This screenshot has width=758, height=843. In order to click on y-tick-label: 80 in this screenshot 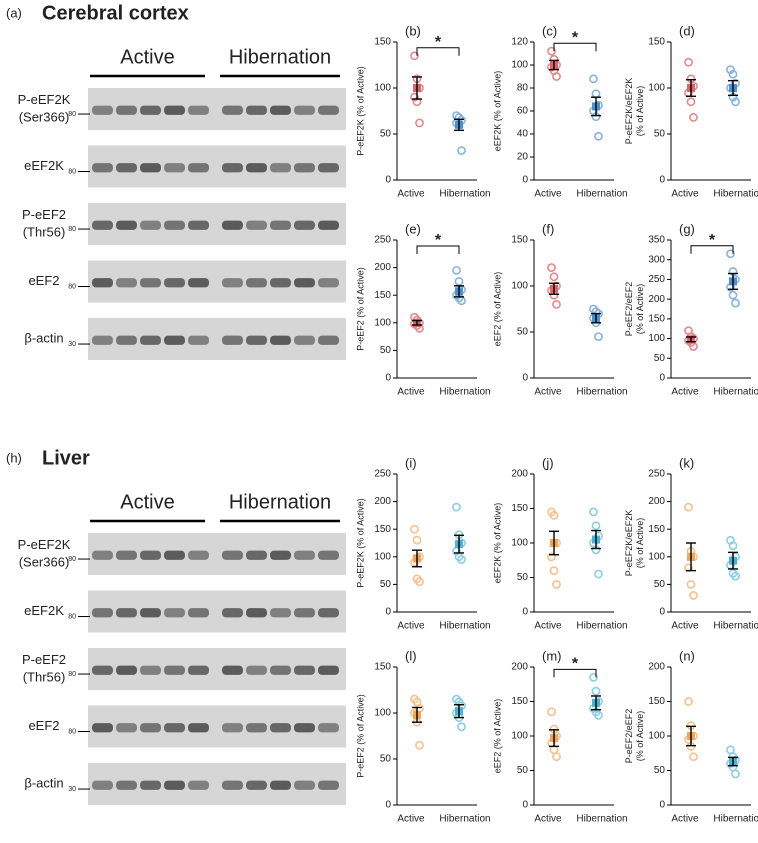, I will do `click(523, 88)`.